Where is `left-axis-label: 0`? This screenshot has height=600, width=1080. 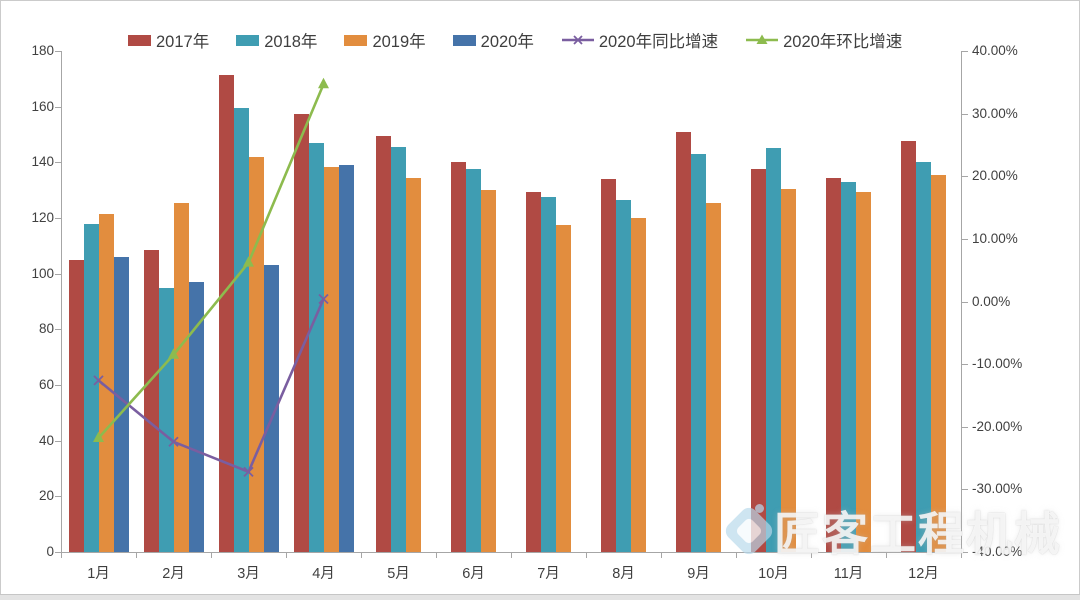 left-axis-label: 0 is located at coordinates (50, 551).